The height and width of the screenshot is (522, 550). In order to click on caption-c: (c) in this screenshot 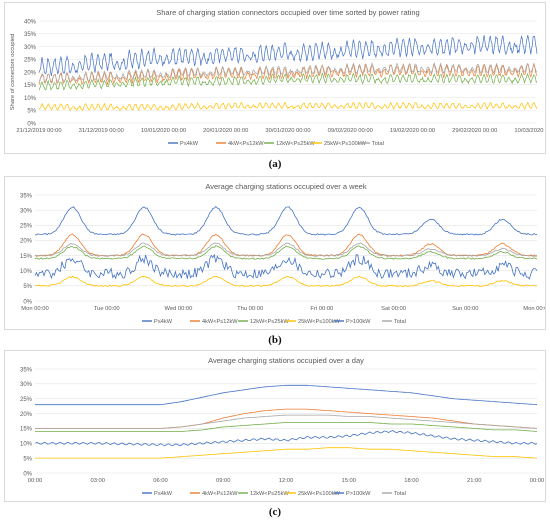, I will do `click(275, 512)`.